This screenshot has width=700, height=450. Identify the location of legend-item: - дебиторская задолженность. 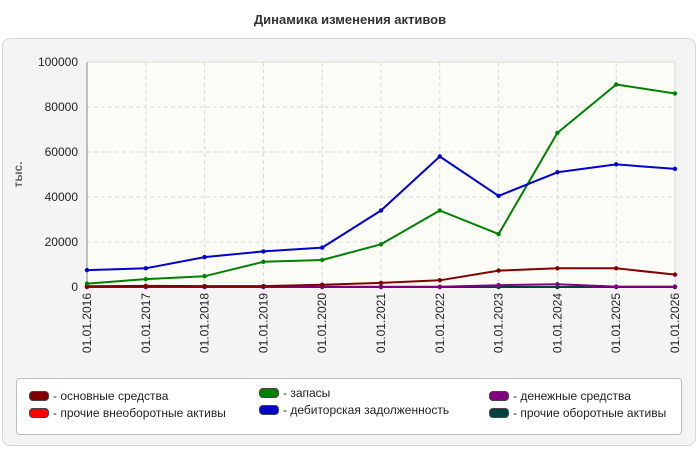
(354, 409).